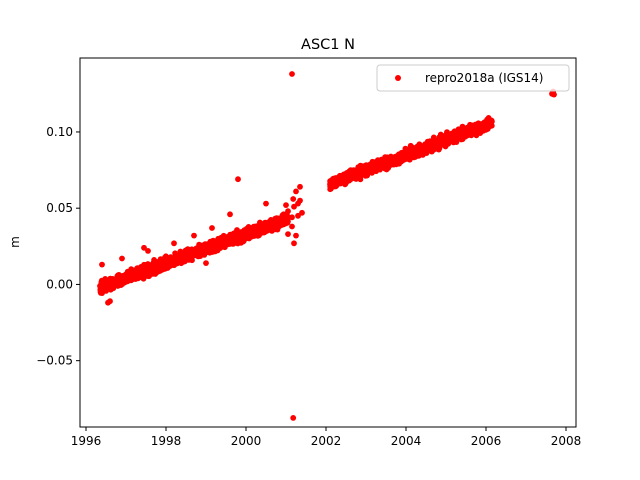 The image size is (640, 480). I want to click on x-tick-label: 2006, so click(486, 441).